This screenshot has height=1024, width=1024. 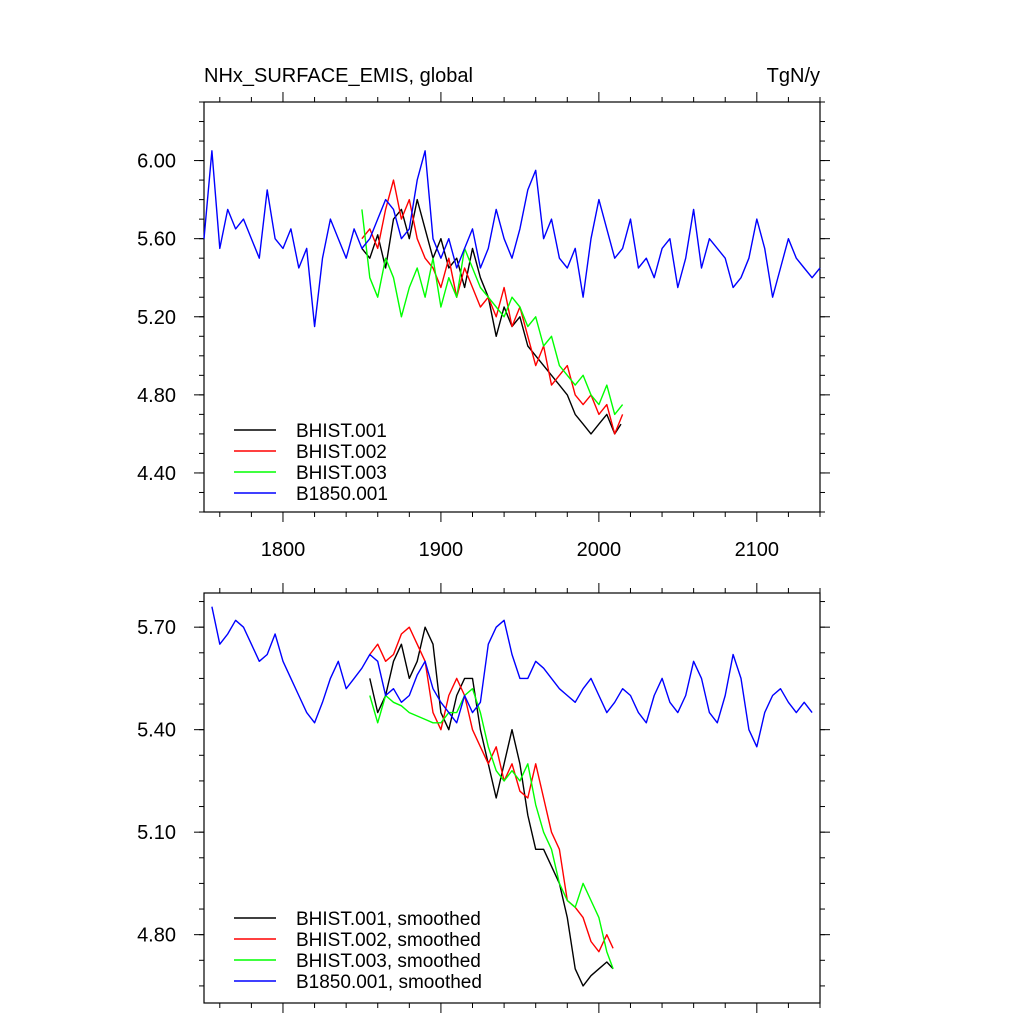 What do you see at coordinates (156, 162) in the screenshot?
I see `y-tick-label: 6.00` at bounding box center [156, 162].